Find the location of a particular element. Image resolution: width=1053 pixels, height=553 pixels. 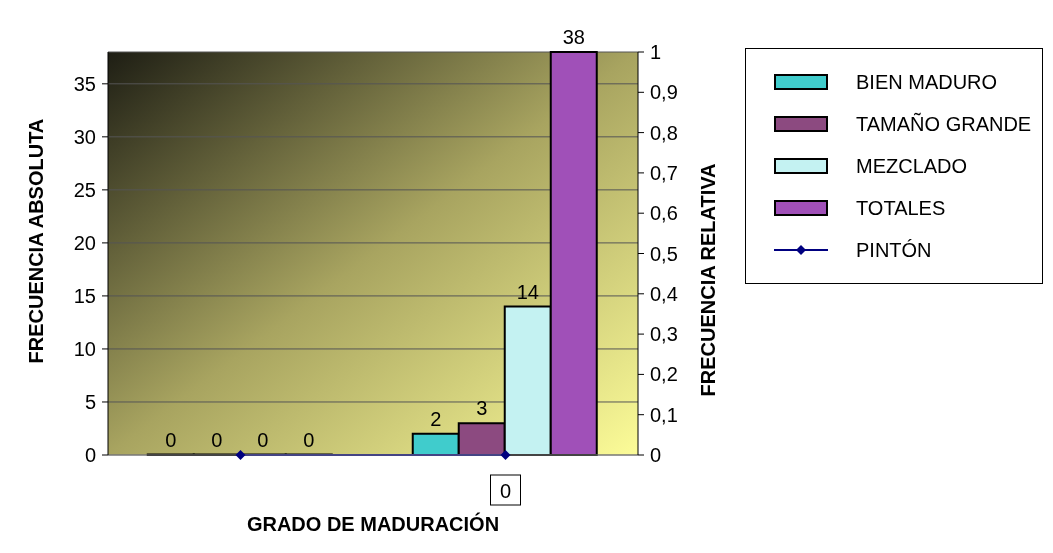

y-tick-label: 15 is located at coordinates (84, 295).